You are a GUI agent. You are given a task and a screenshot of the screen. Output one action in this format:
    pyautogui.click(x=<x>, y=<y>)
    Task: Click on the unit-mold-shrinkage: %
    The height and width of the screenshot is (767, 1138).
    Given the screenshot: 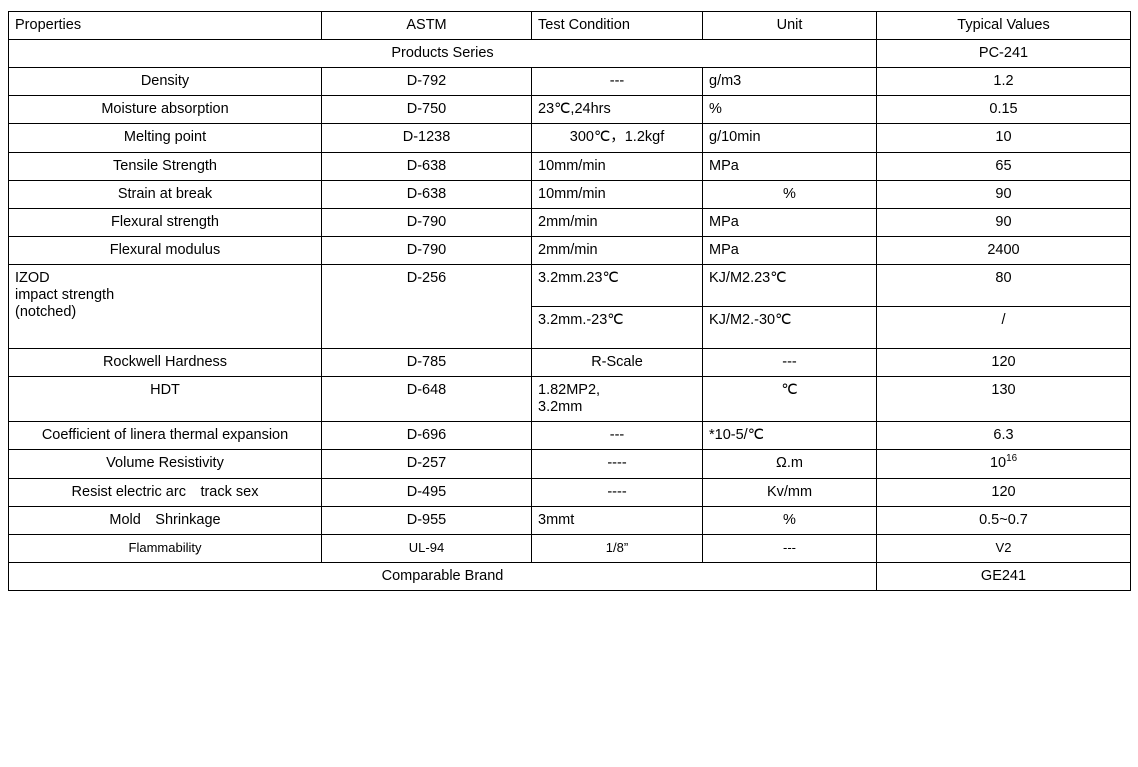 What is the action you would take?
    pyautogui.click(x=789, y=520)
    